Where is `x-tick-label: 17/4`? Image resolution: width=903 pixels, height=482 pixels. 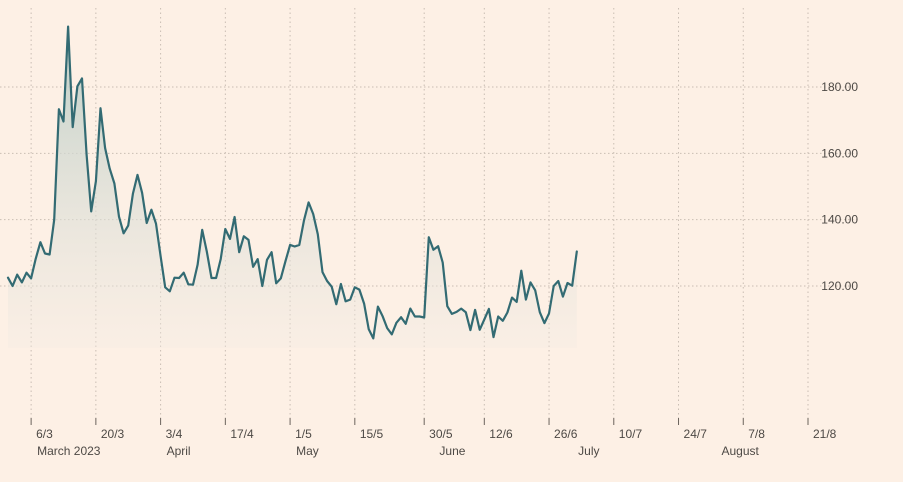 x-tick-label: 17/4 is located at coordinates (242, 434).